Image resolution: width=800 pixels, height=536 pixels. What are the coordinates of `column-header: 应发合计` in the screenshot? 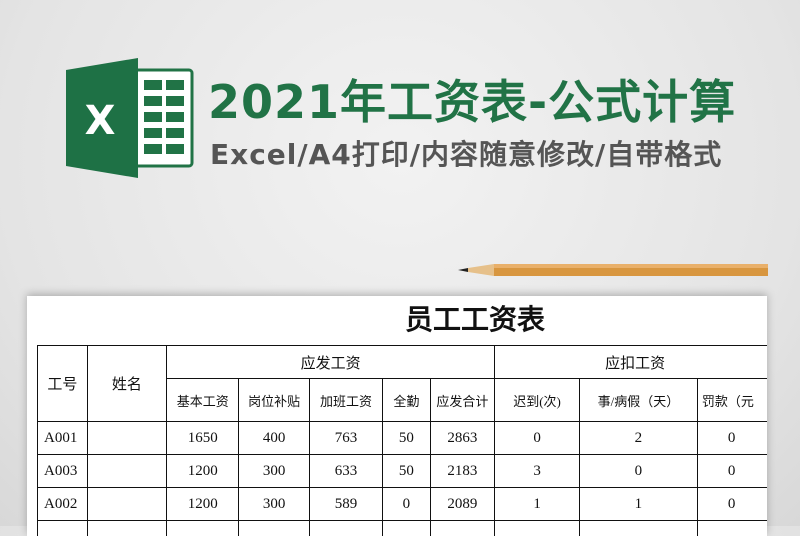 It's located at (462, 400).